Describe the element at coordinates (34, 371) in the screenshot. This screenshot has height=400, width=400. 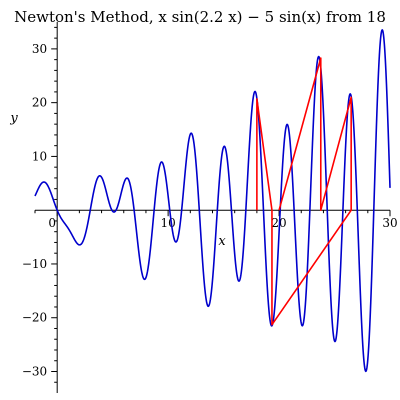
I see `y-tick-label: −30` at that location.